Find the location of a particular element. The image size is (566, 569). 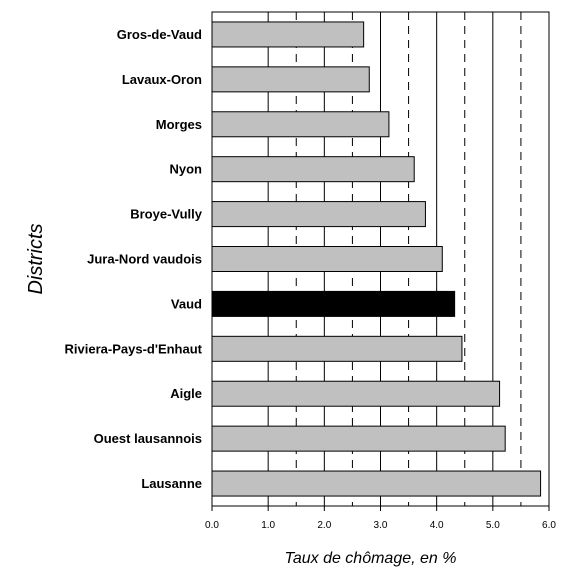

category-label: Nyon is located at coordinates (186, 169).